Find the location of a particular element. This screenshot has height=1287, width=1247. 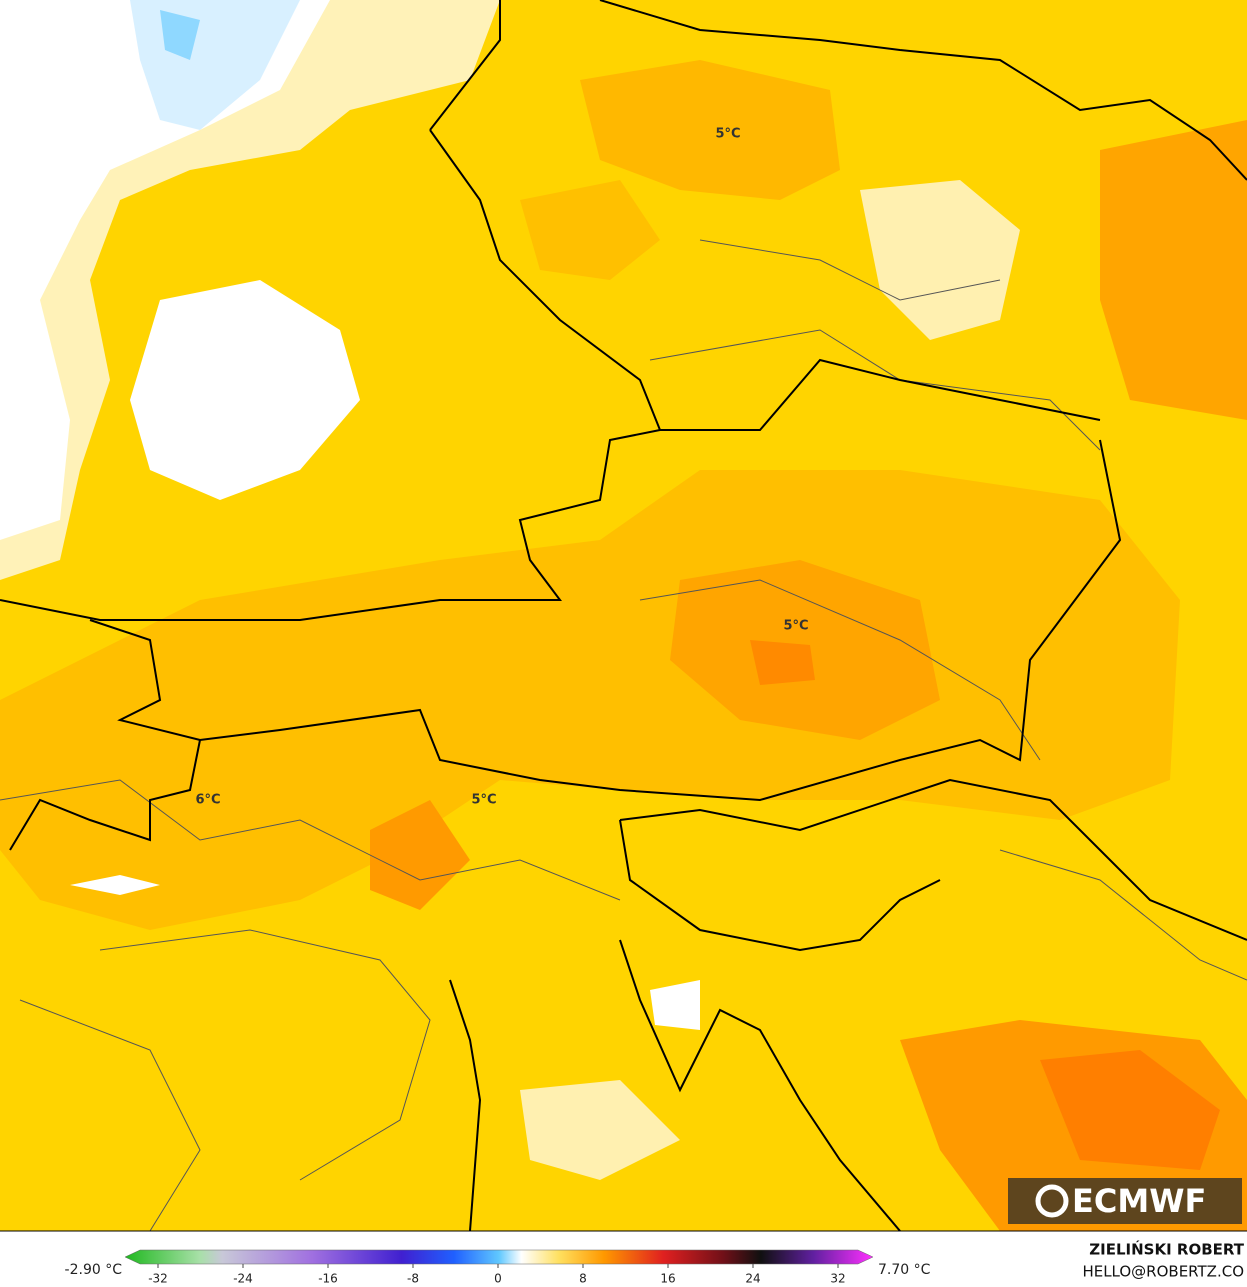

logo-text: ECMWF is located at coordinates (1139, 1201).